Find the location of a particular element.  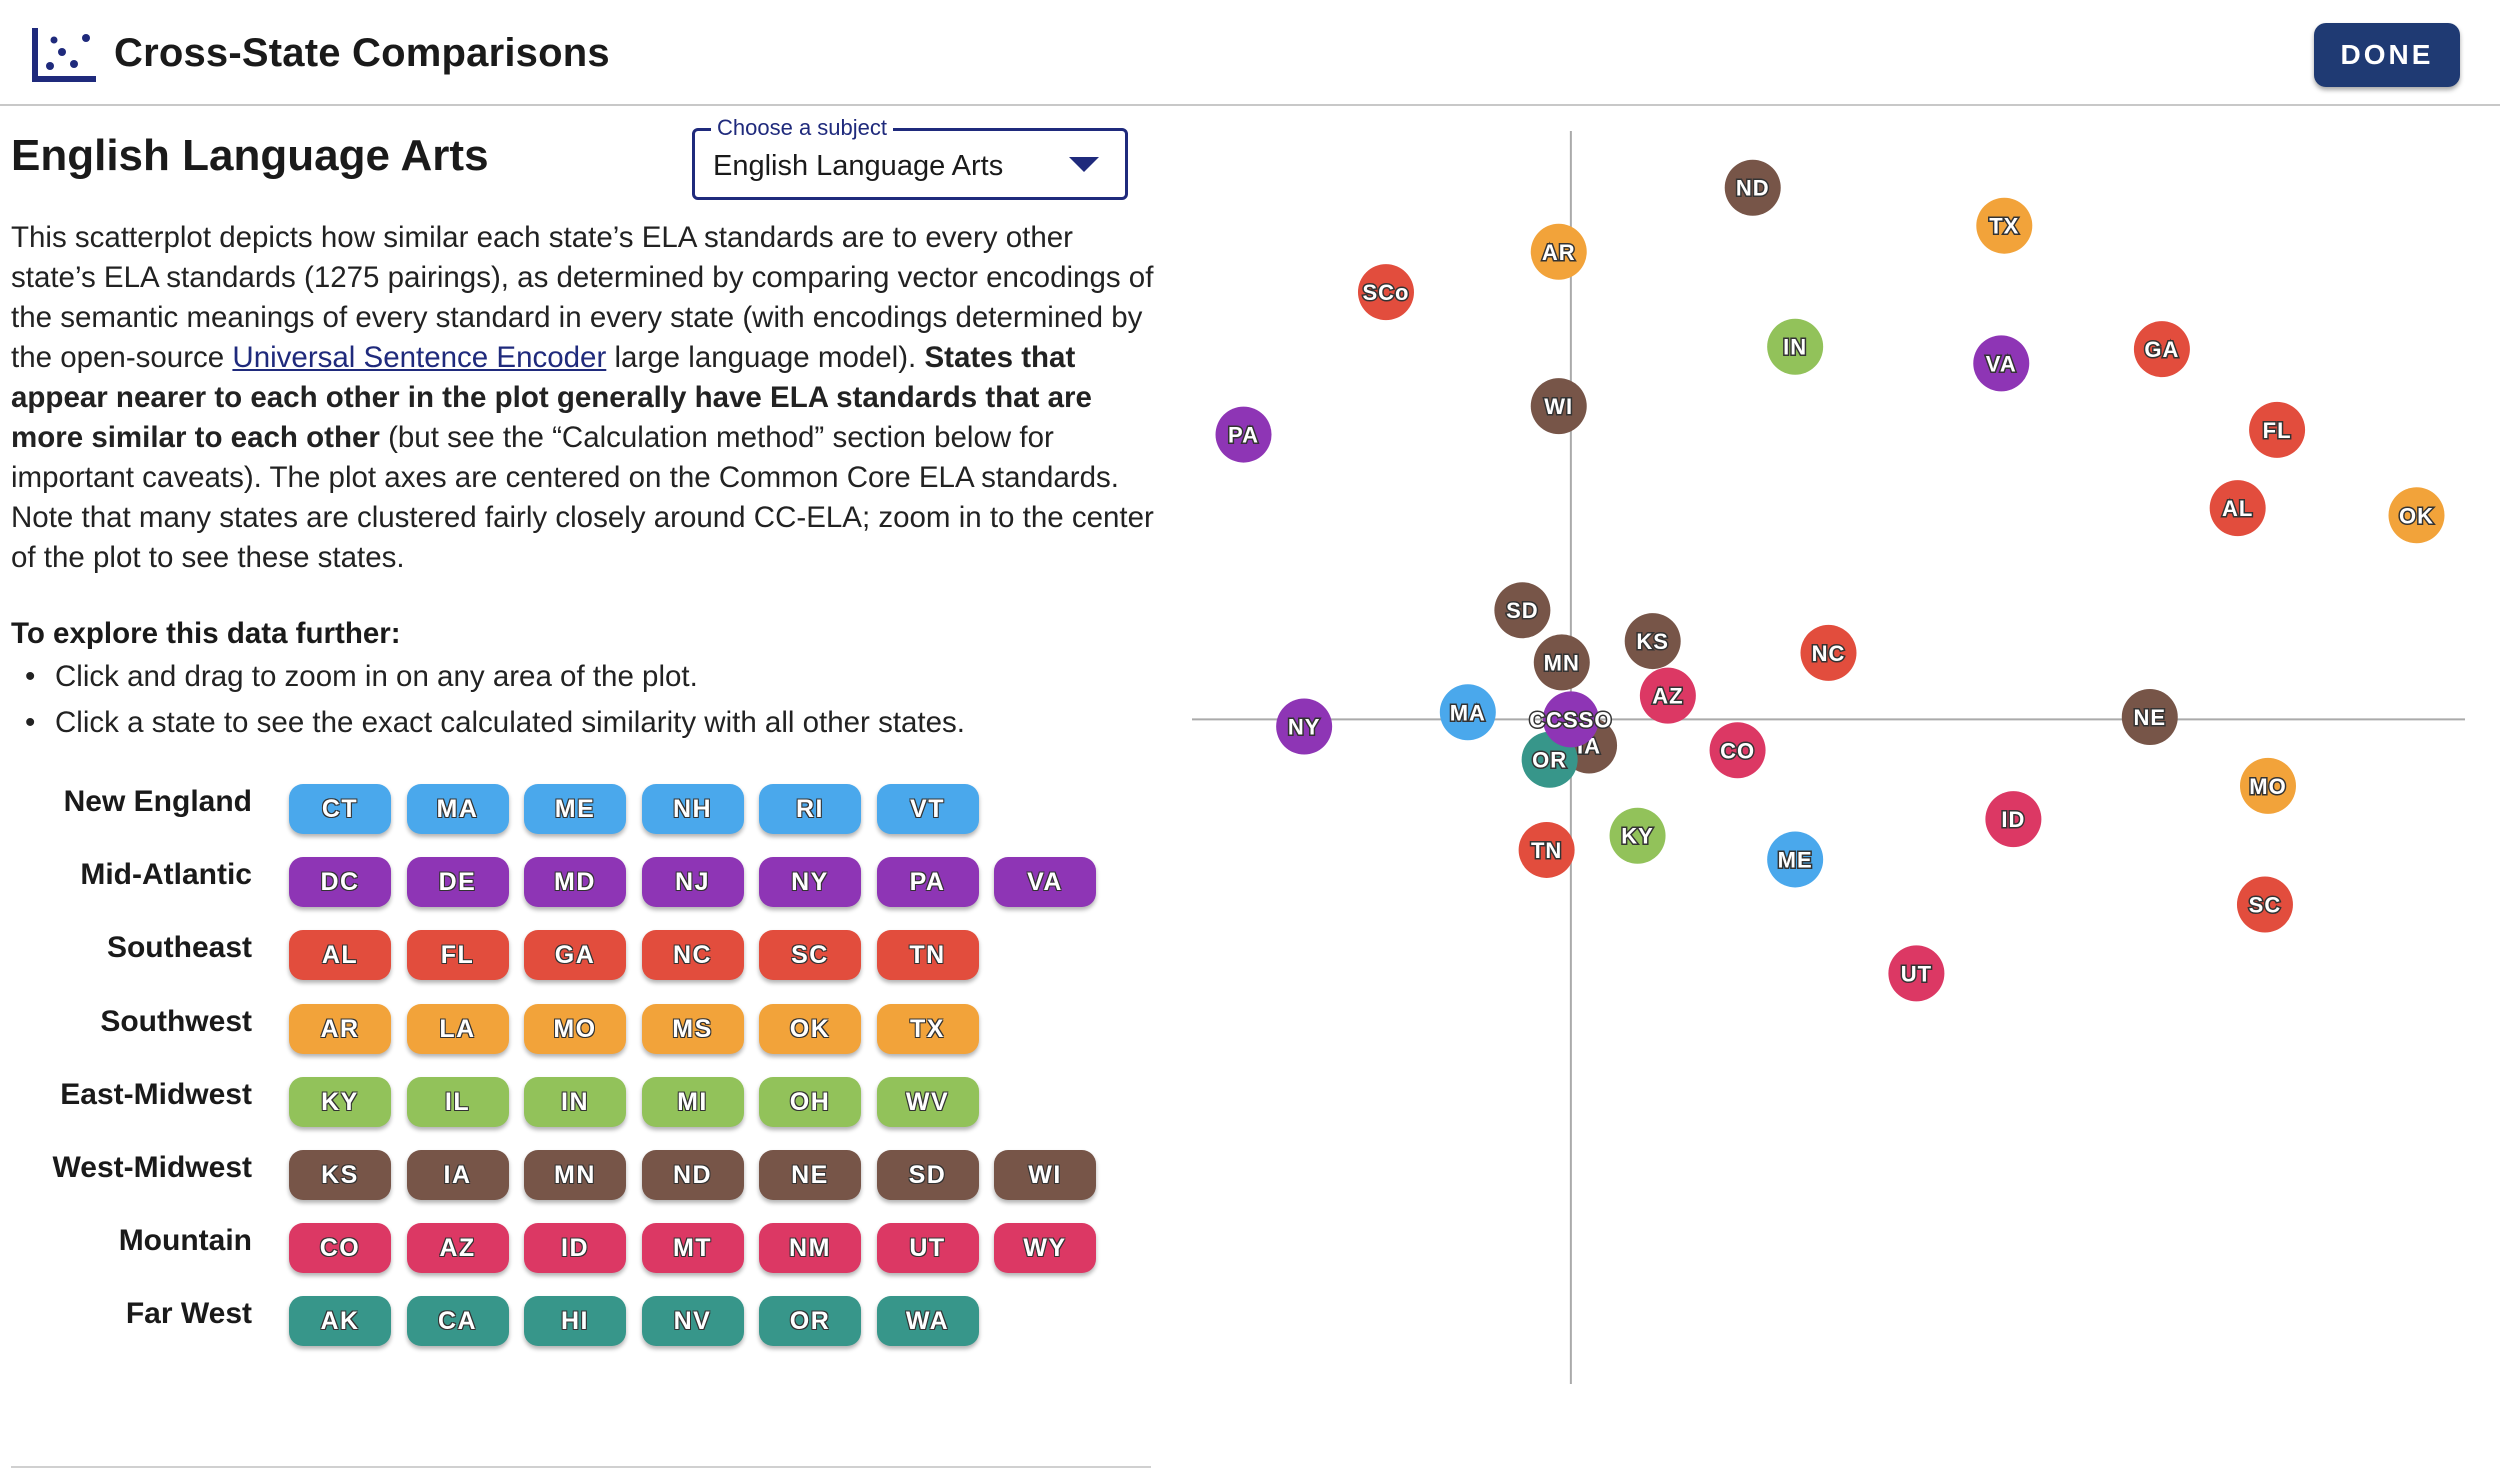

state-chip-ia: IA is located at coordinates (457, 1175).